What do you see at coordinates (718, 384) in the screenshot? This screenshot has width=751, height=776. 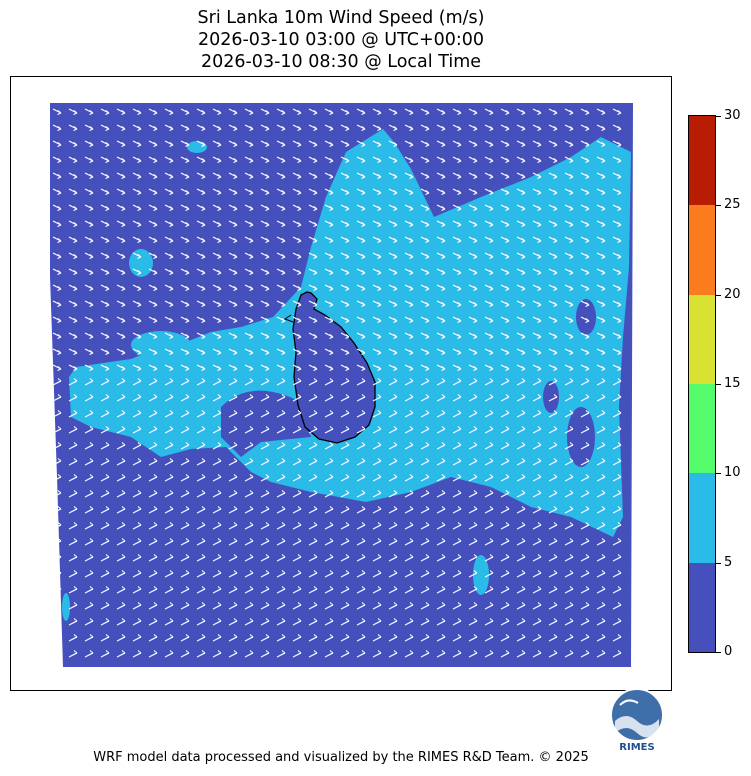 I see `colorbar-tick` at bounding box center [718, 384].